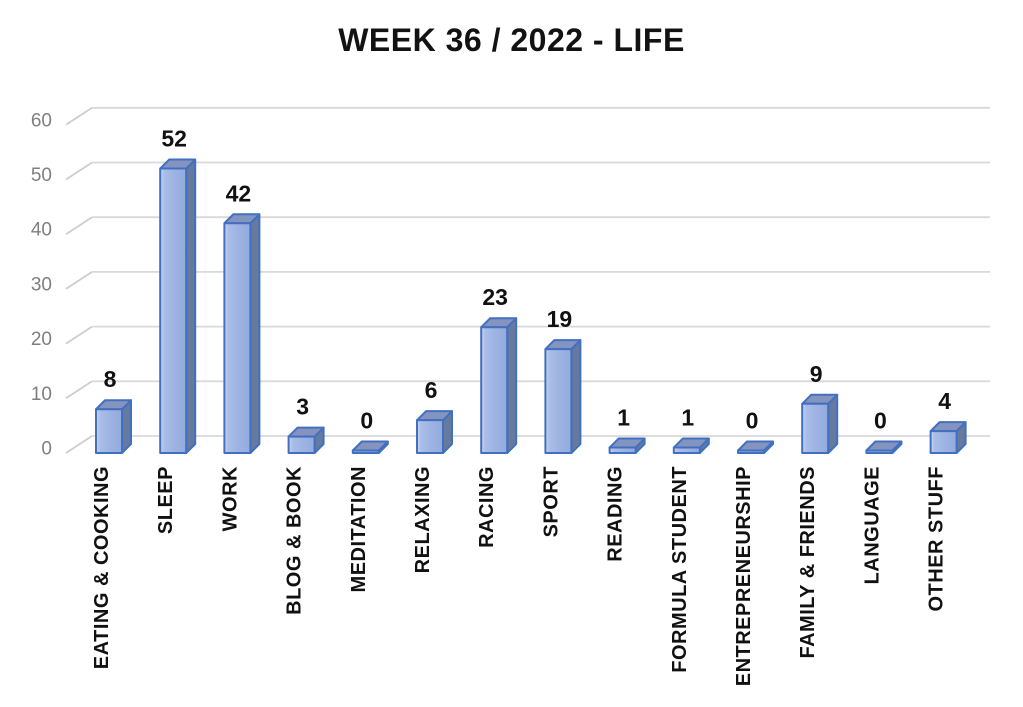 This screenshot has width=1023, height=707. I want to click on bar-value-label: 42, so click(239, 193).